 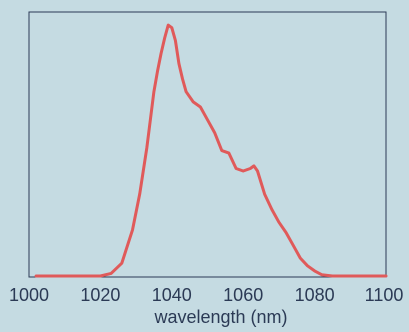 I want to click on x-tick-label: 1060, so click(x=243, y=295).